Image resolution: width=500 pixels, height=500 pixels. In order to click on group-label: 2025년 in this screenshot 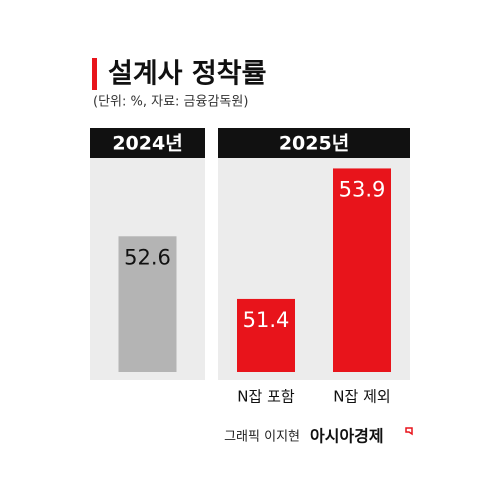, I will do `click(314, 144)`.